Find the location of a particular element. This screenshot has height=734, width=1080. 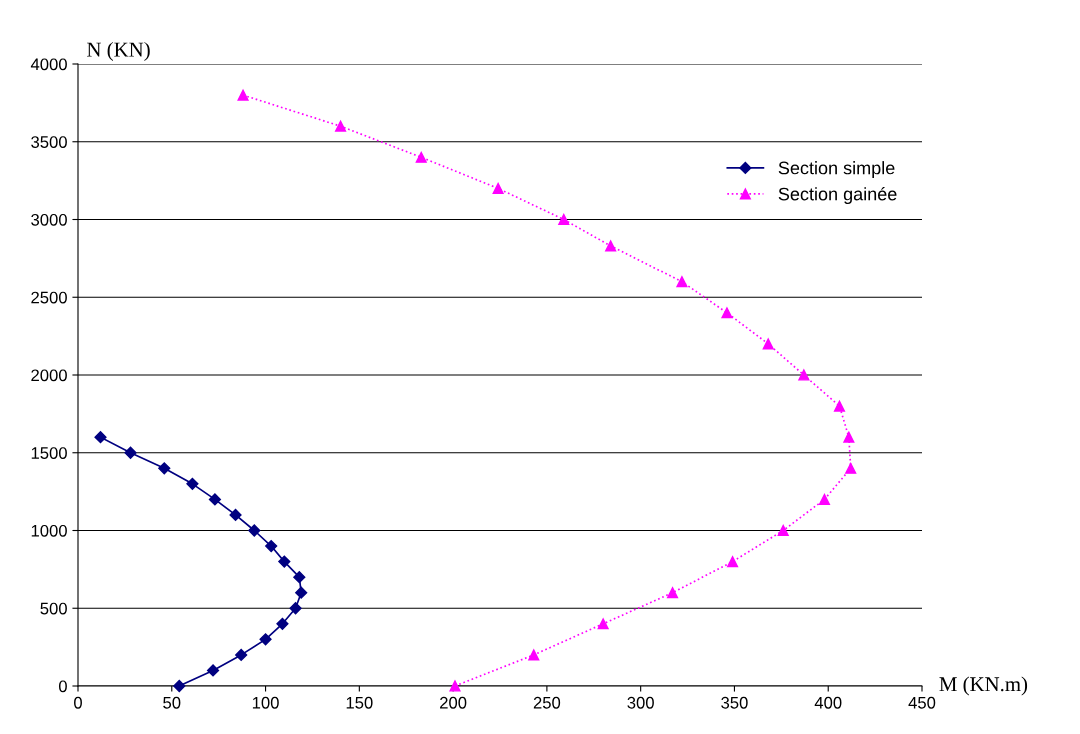

x-tick-label: 450 is located at coordinates (922, 702).